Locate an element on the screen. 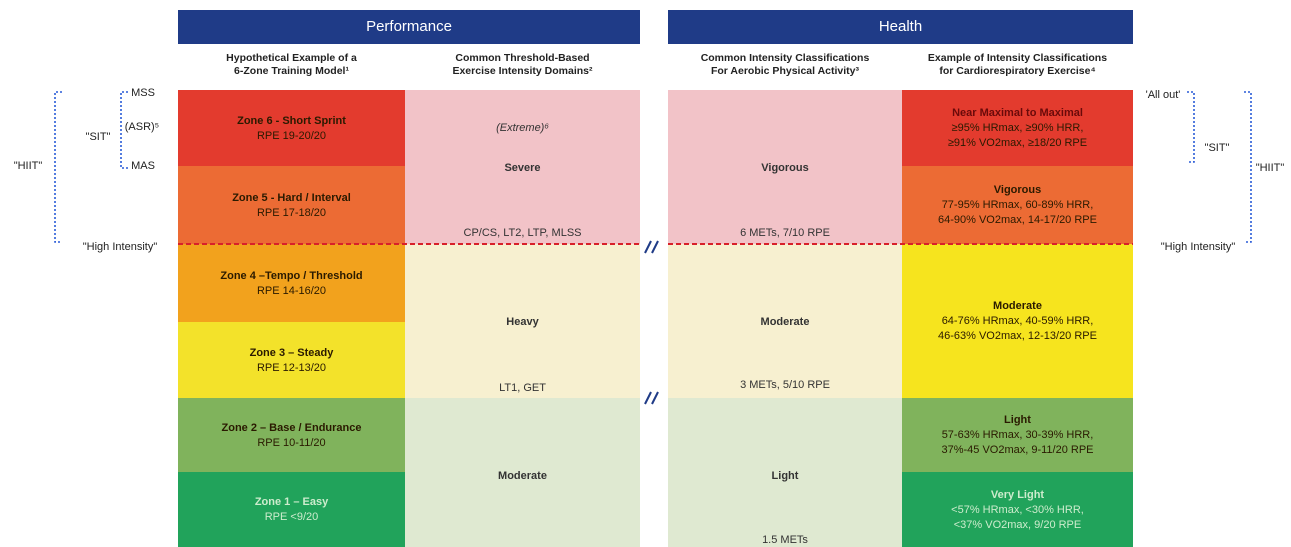  cell-text: RPE 10-11/20 is located at coordinates (291, 442).